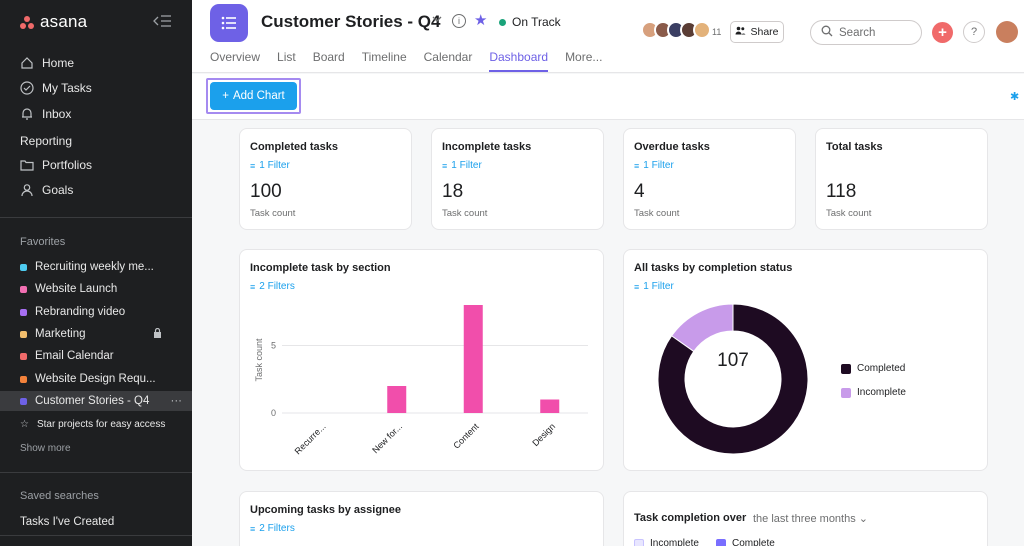  Describe the element at coordinates (536, 22) in the screenshot. I see `status-label: On Track` at that location.